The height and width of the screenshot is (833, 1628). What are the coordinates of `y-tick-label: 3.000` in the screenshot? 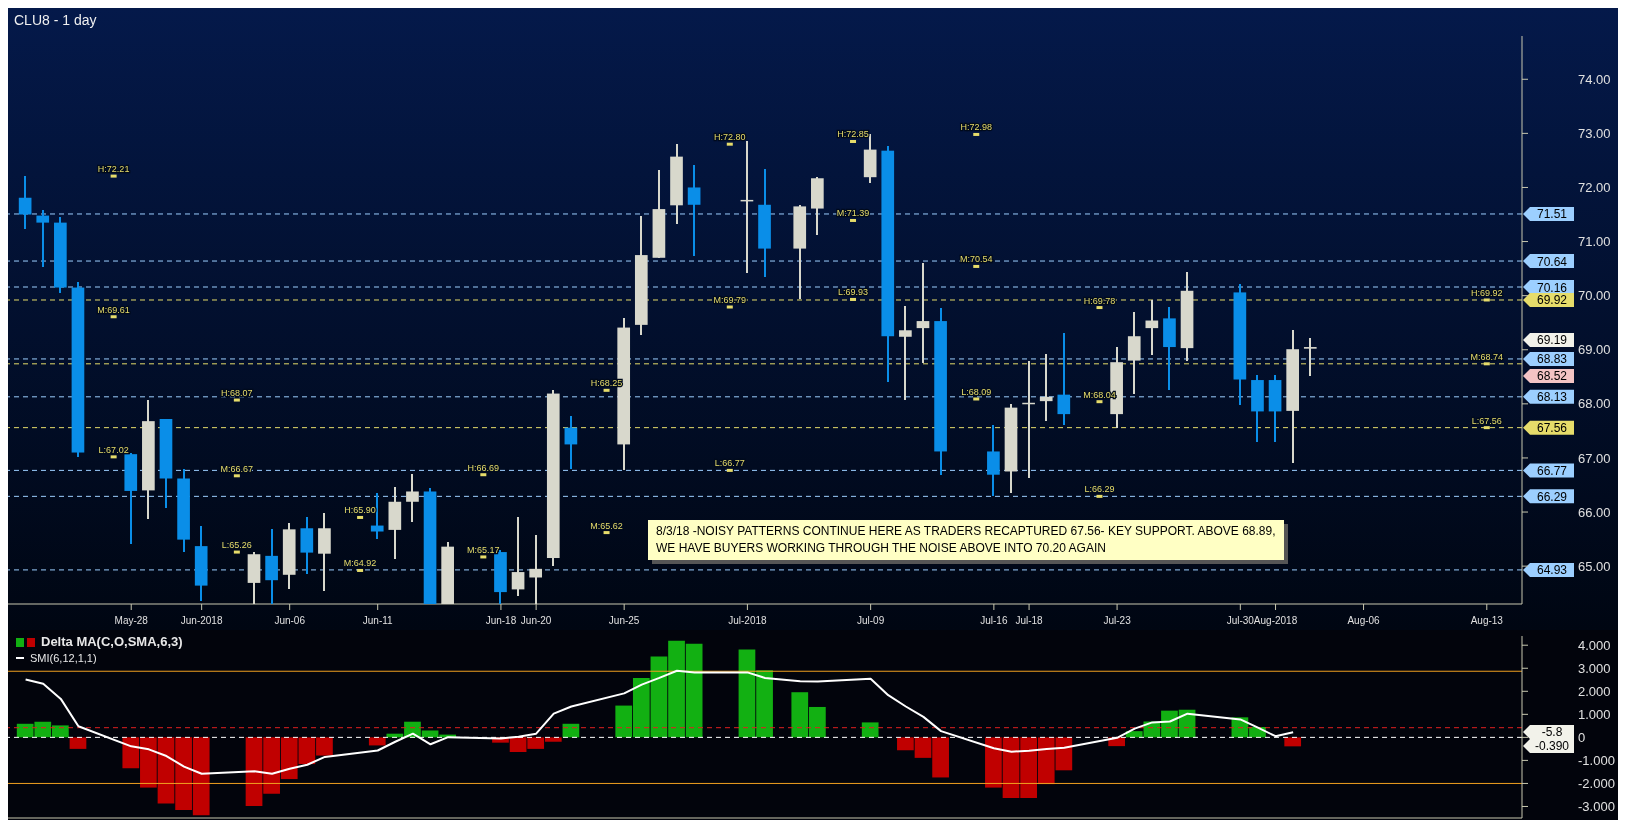 It's located at (1594, 668).